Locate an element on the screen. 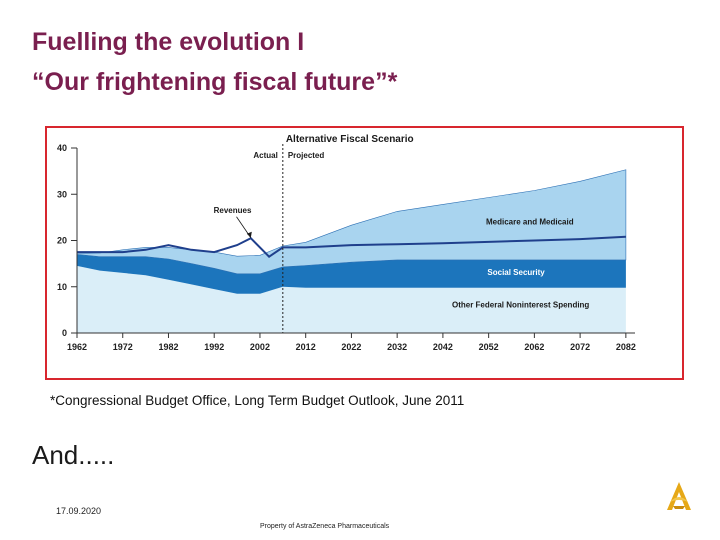 The width and height of the screenshot is (720, 540). y-tick-label: 10 is located at coordinates (62, 287).